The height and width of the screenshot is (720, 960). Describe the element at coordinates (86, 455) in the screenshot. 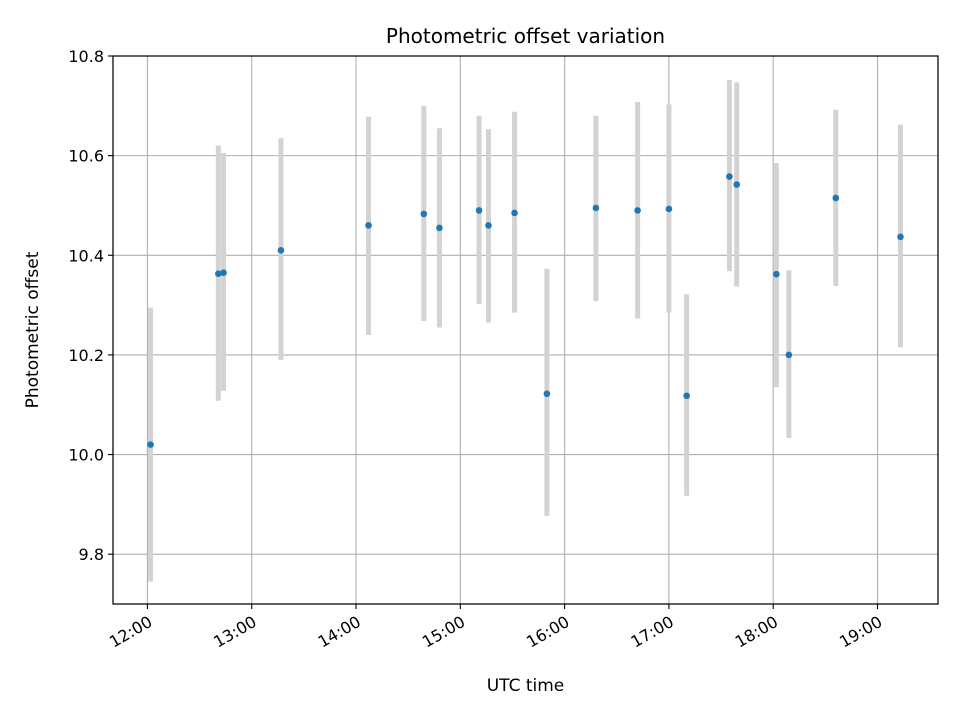

I see `y-tick-label: 10.0` at that location.